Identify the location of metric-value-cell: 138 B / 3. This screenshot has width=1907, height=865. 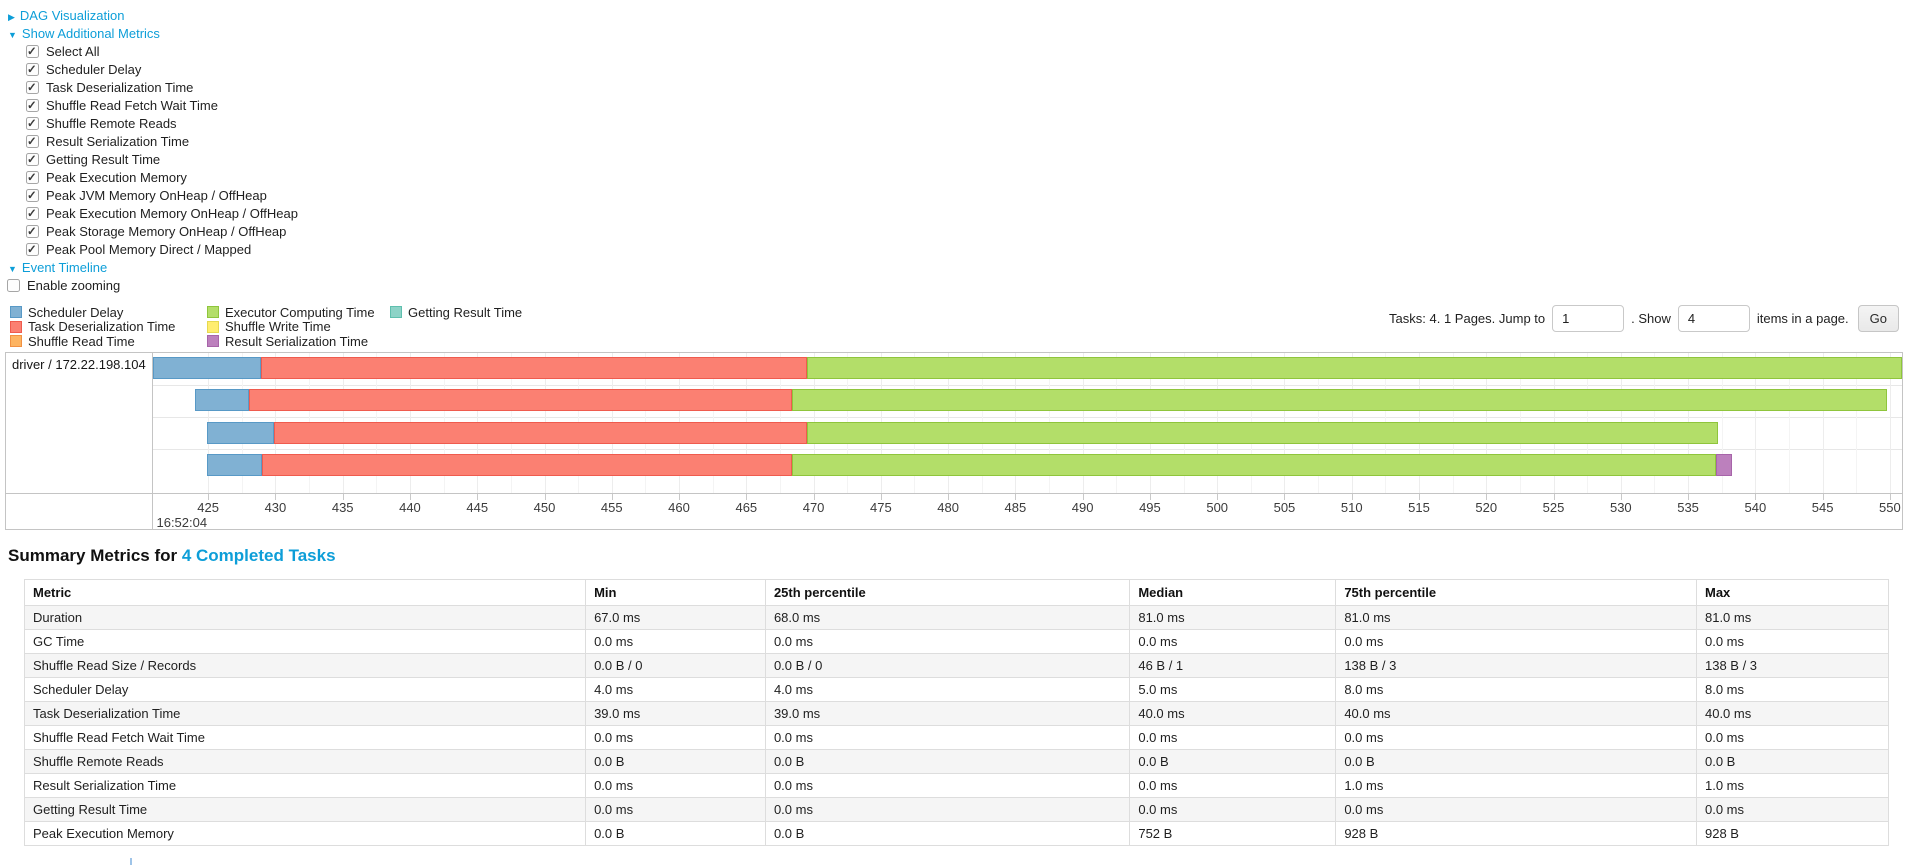
(1792, 665).